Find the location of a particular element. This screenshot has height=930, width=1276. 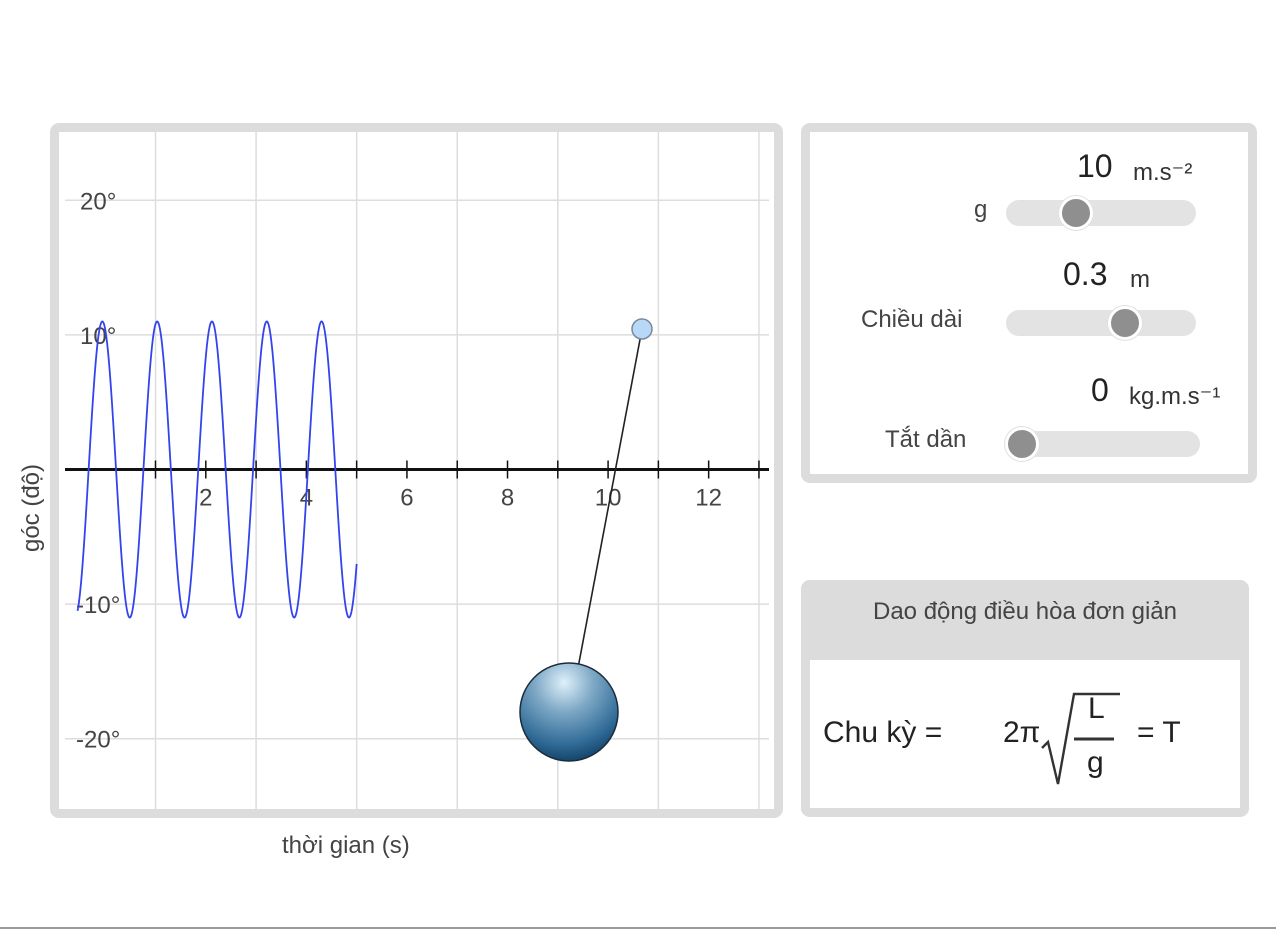

sqrt-sign-icon is located at coordinates (1080, 738).